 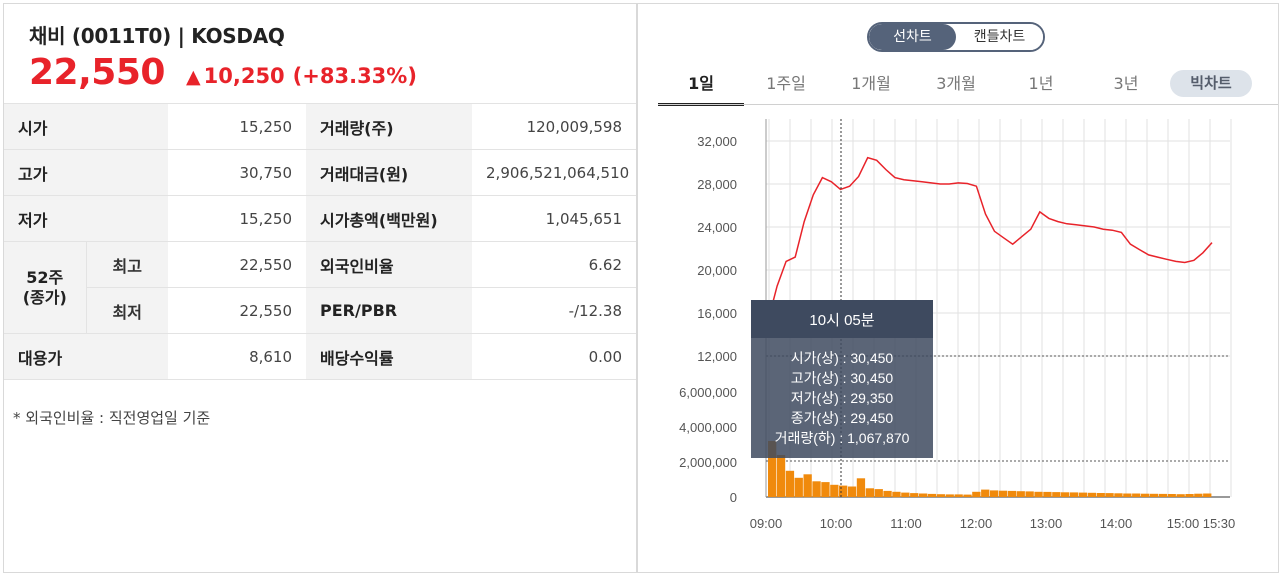 I want to click on perpbr-label: PER/PBR, so click(x=389, y=310).